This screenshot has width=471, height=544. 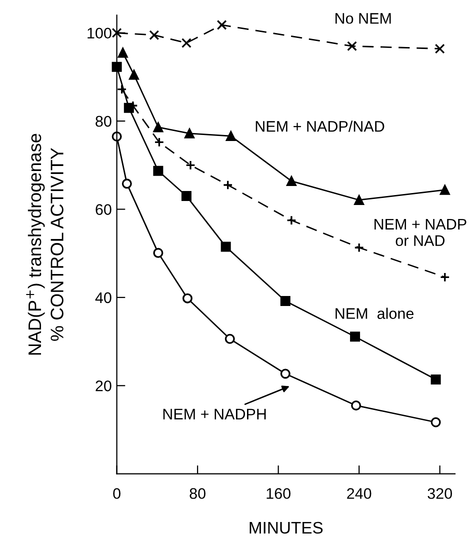 I want to click on x-tick-label: 320, so click(x=440, y=493).